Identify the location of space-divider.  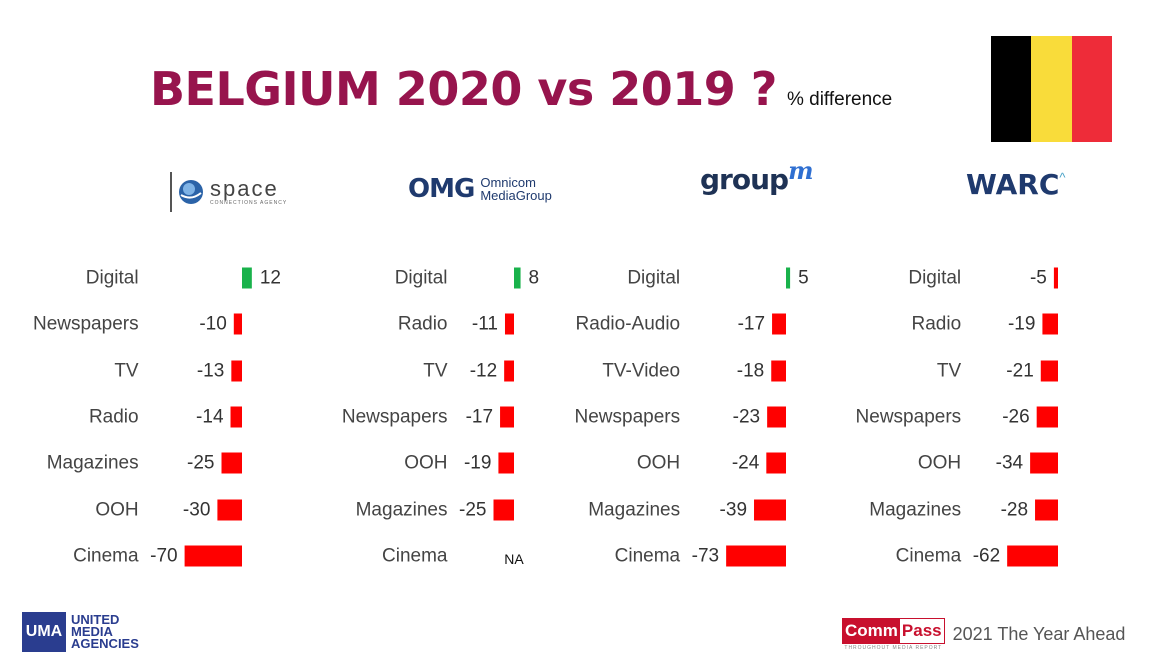
(171, 192).